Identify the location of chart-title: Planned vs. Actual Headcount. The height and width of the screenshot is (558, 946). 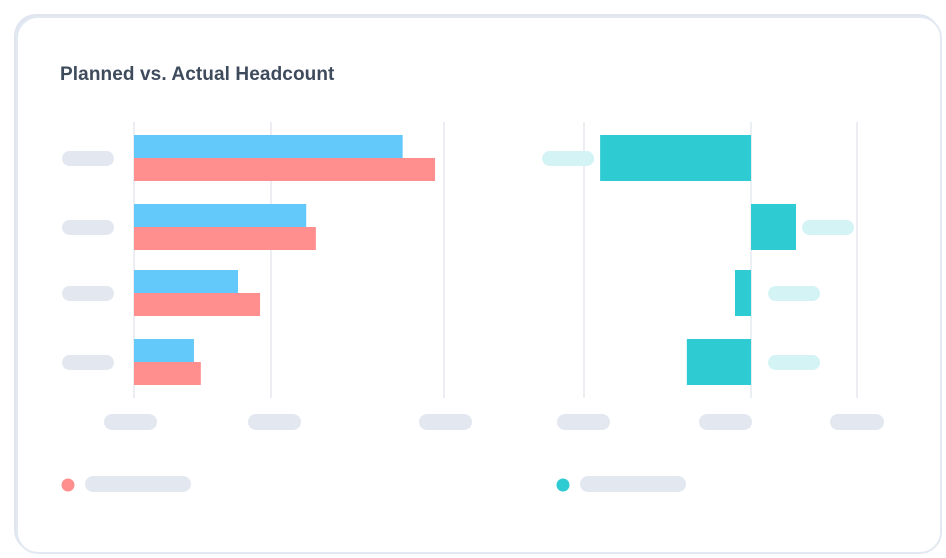
(197, 74).